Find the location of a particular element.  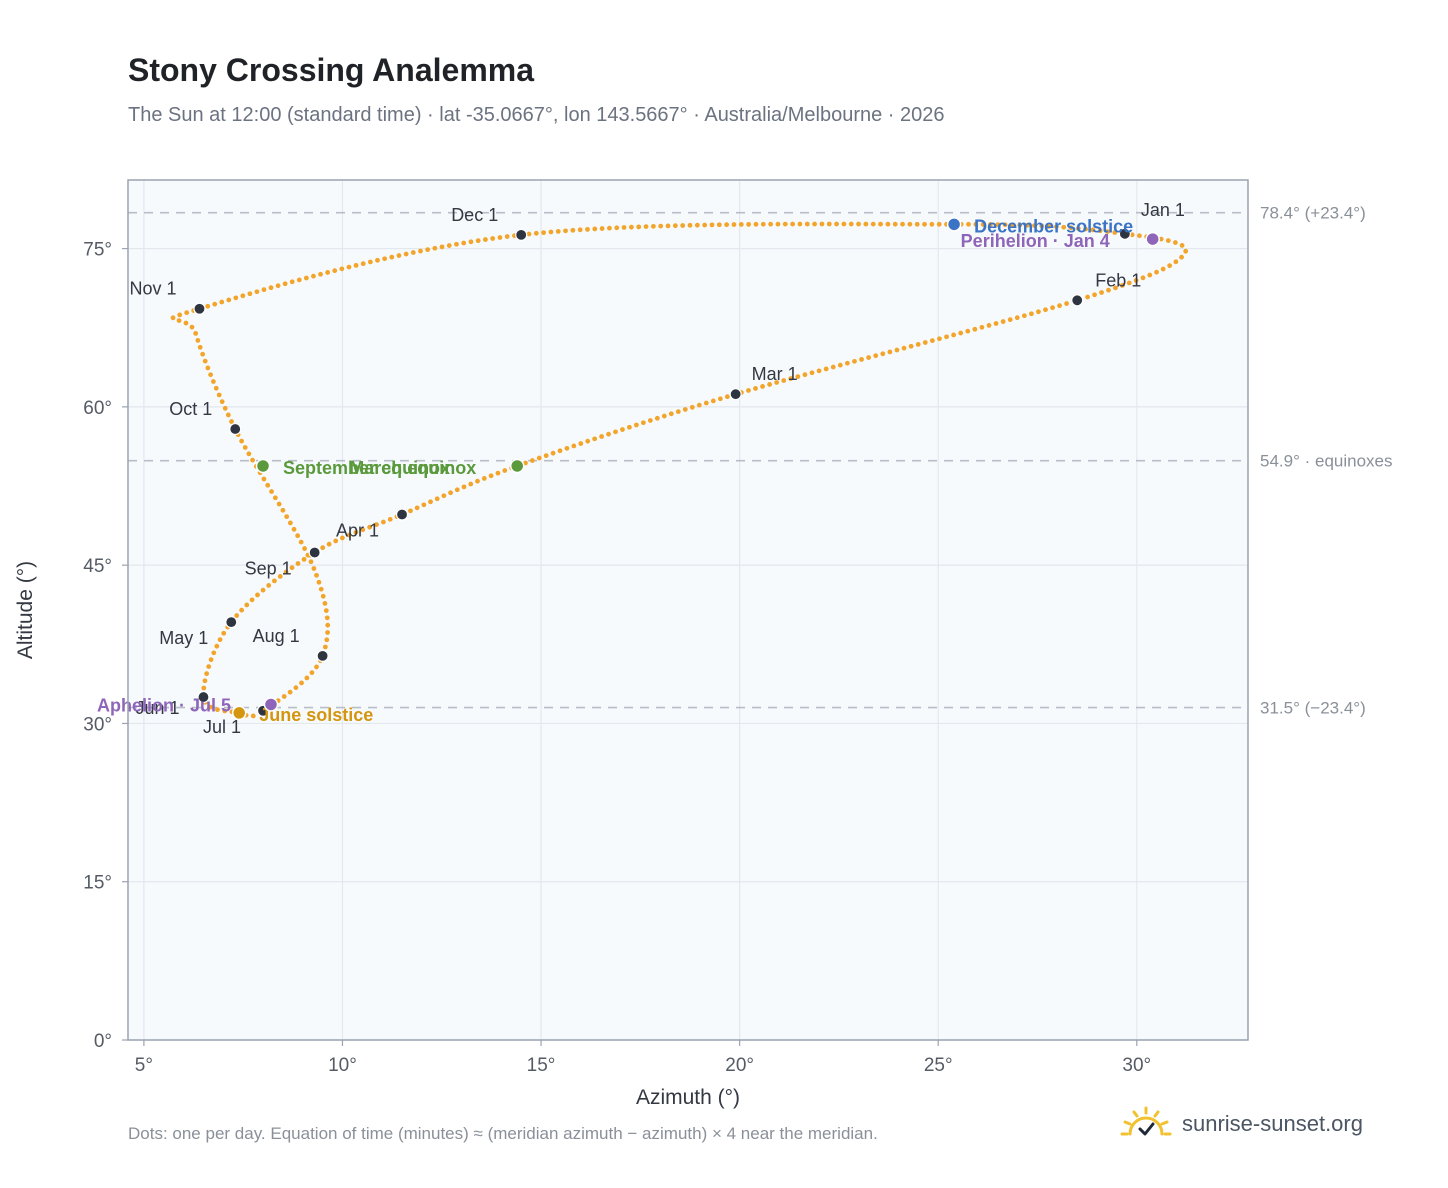

month-label: Feb 1 is located at coordinates (1118, 280).